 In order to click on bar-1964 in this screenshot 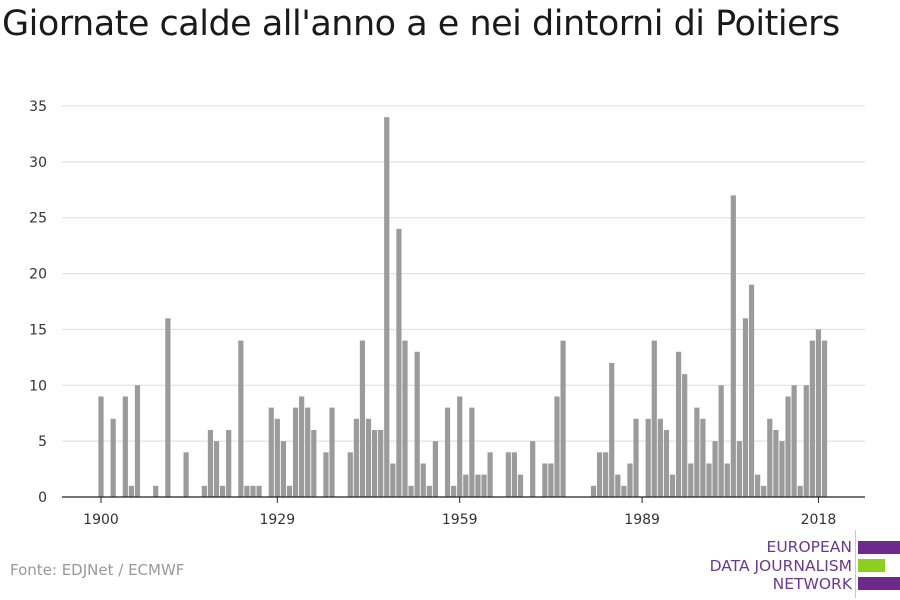, I will do `click(490, 474)`.